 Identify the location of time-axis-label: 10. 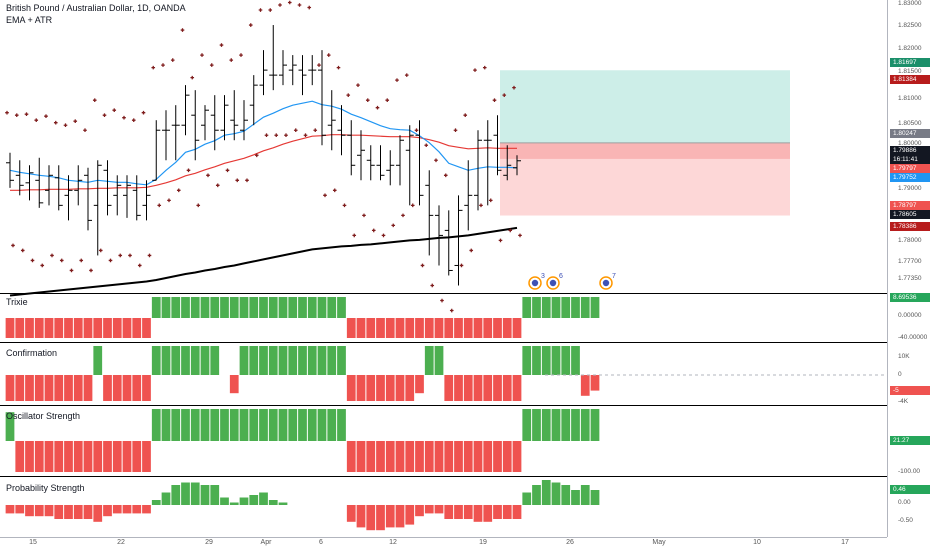
(757, 542).